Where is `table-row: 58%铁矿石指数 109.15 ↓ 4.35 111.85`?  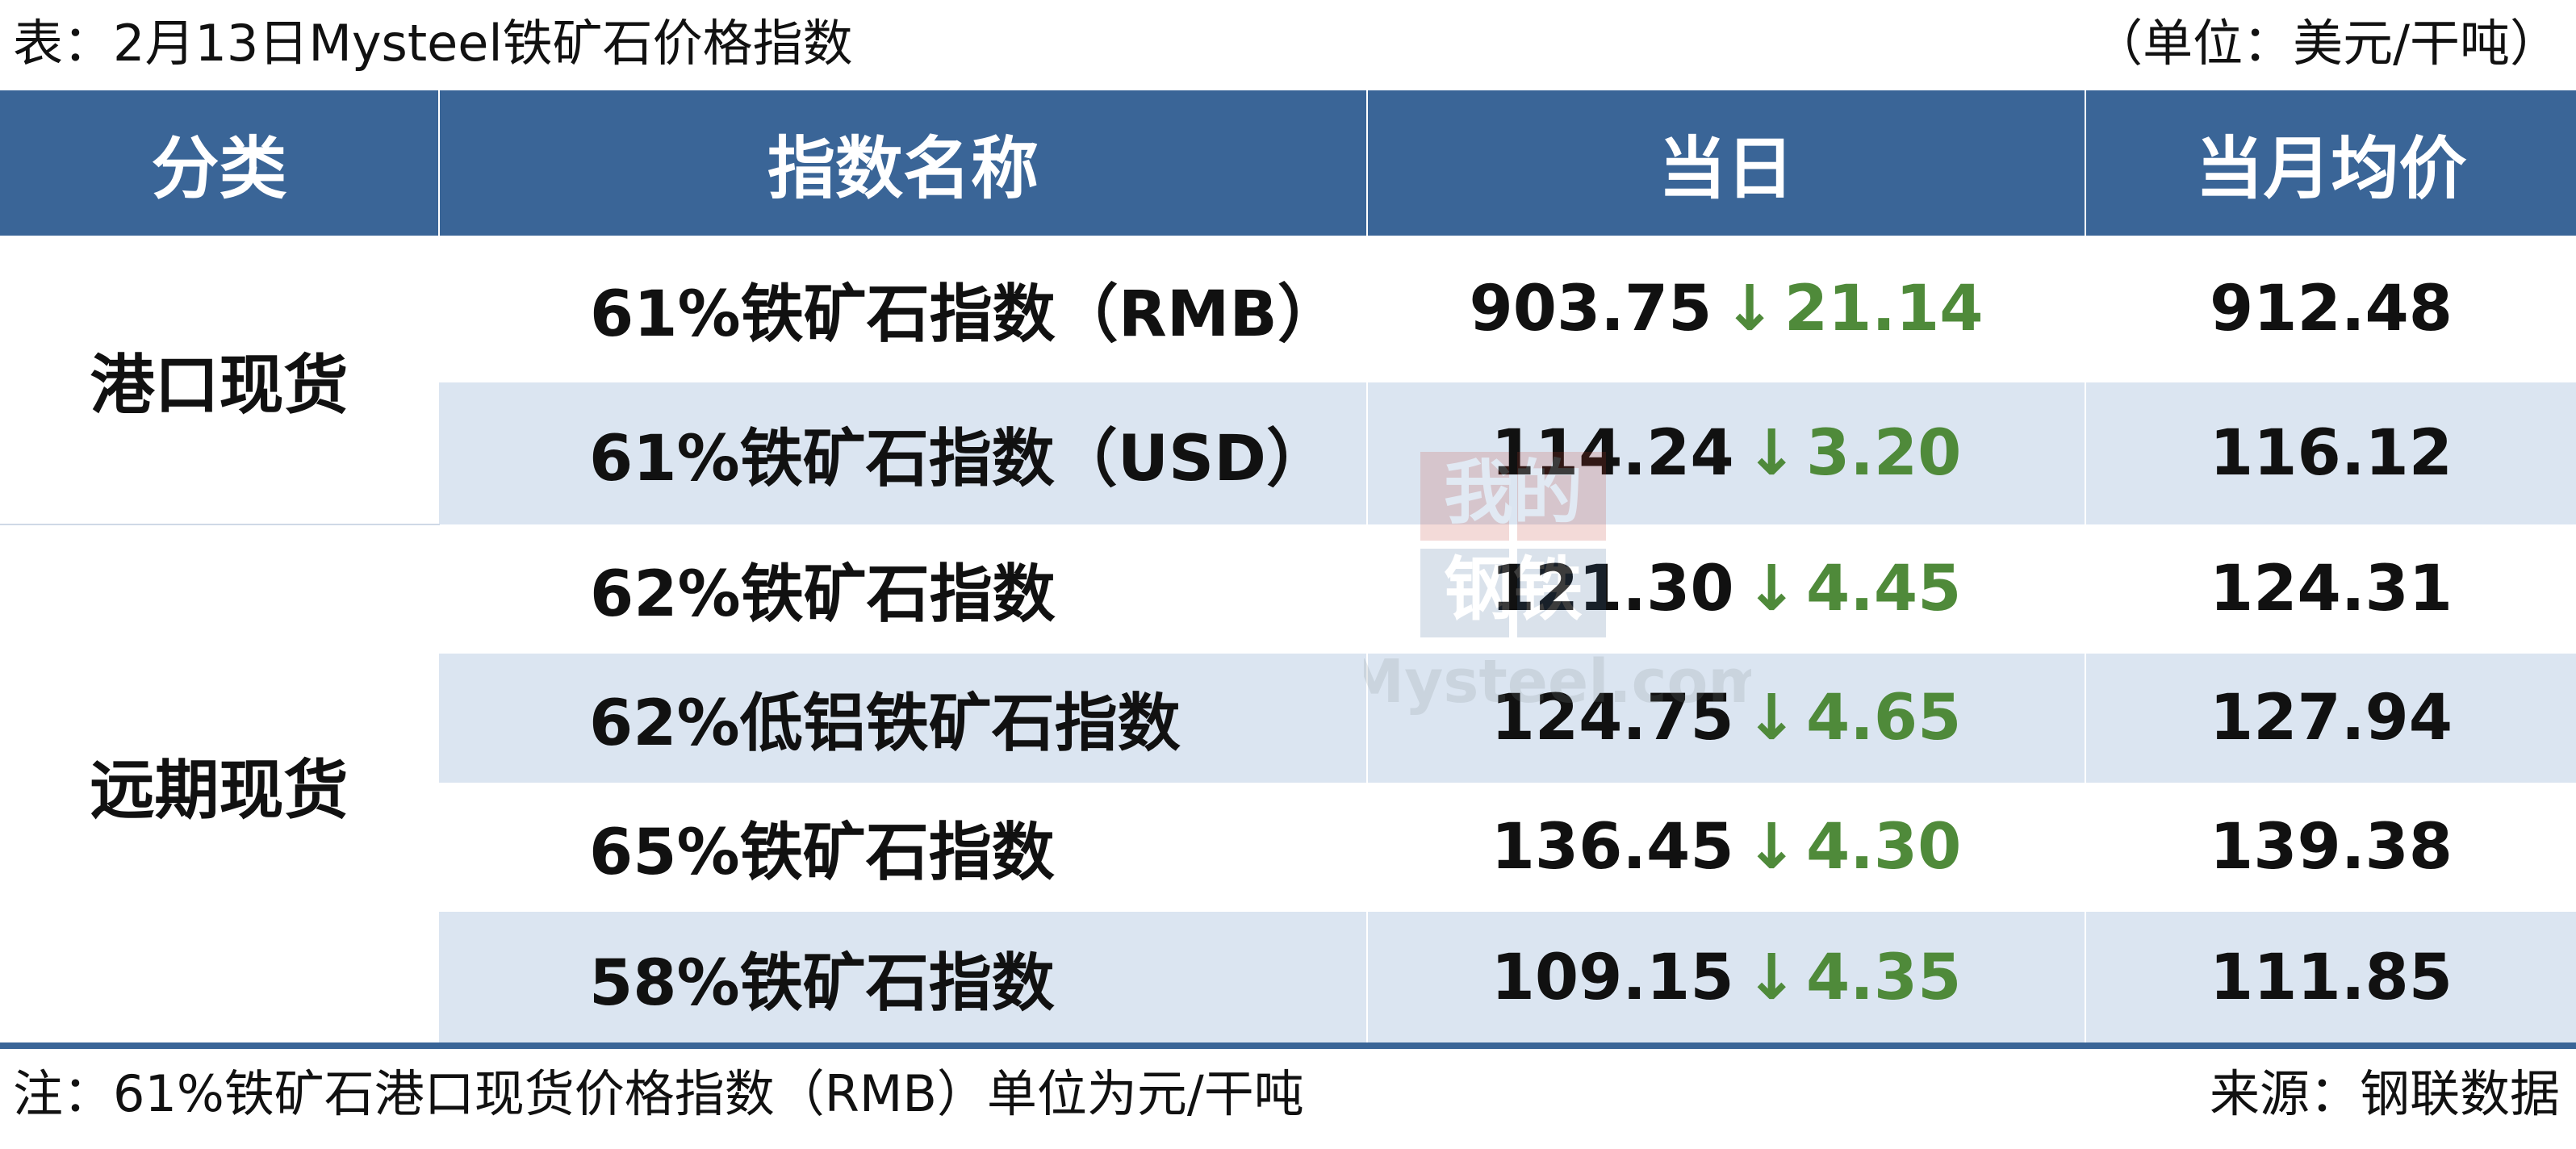
table-row: 58%铁矿石指数 109.15 ↓ 4.35 111.85 is located at coordinates (1288, 978).